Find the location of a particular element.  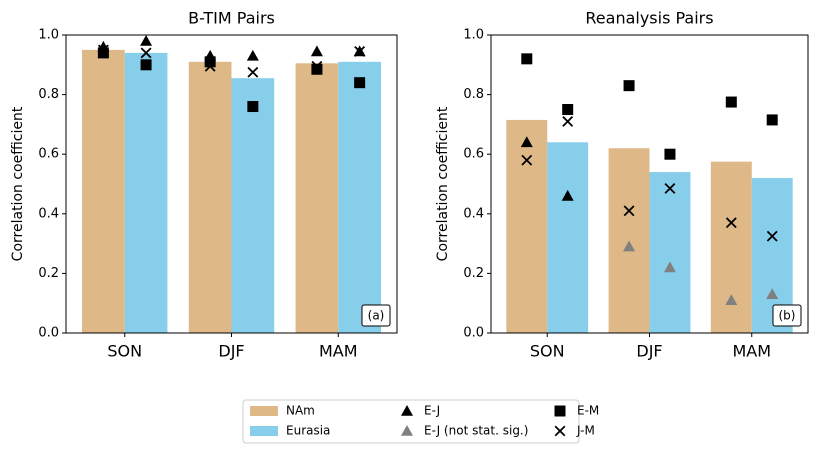

legend-label: NAm is located at coordinates (300, 411).